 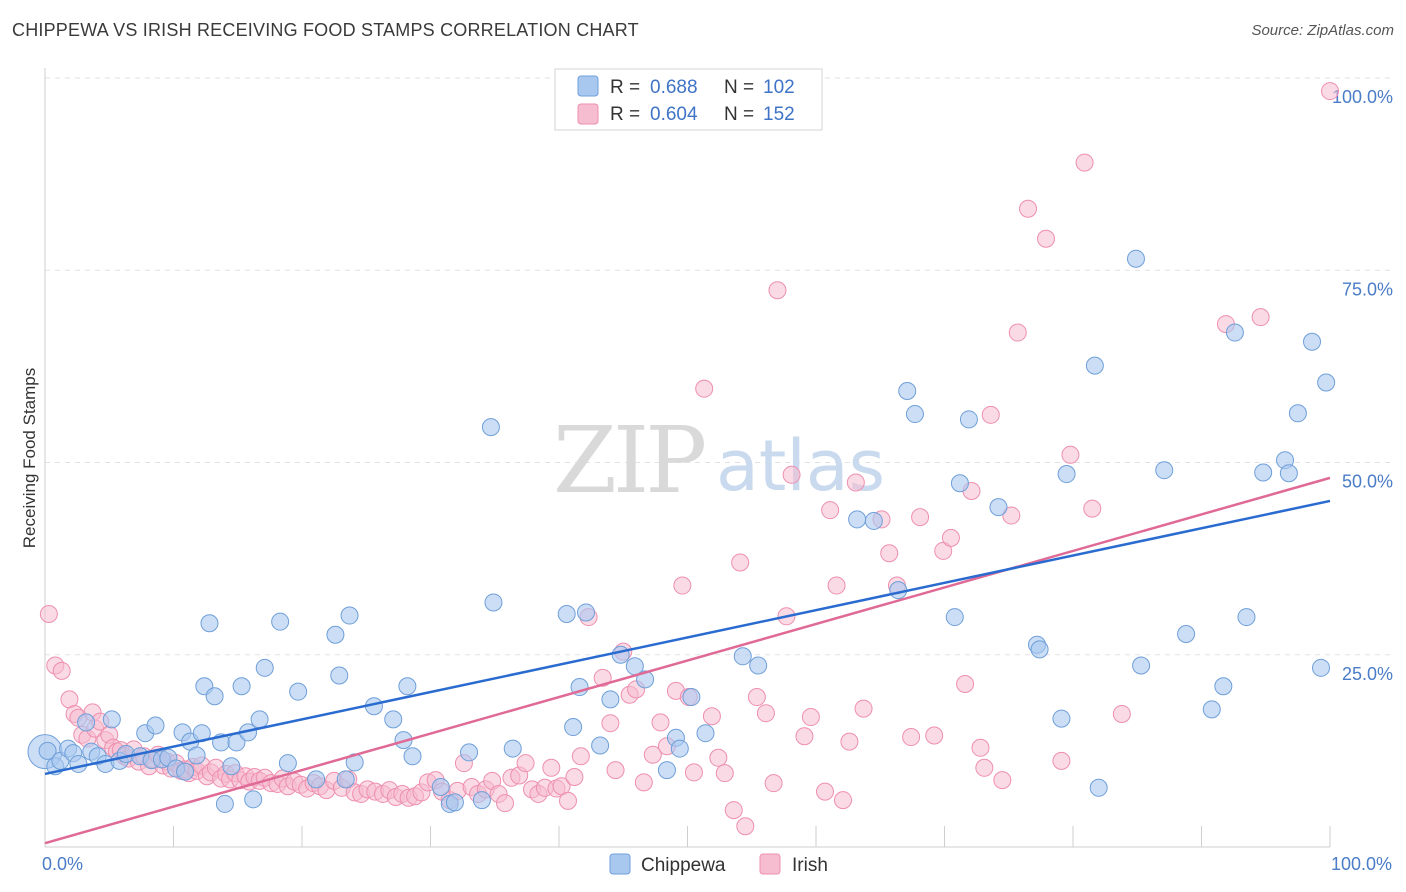 What do you see at coordinates (739, 114) in the screenshot?
I see `legend-n-label: N =` at bounding box center [739, 114].